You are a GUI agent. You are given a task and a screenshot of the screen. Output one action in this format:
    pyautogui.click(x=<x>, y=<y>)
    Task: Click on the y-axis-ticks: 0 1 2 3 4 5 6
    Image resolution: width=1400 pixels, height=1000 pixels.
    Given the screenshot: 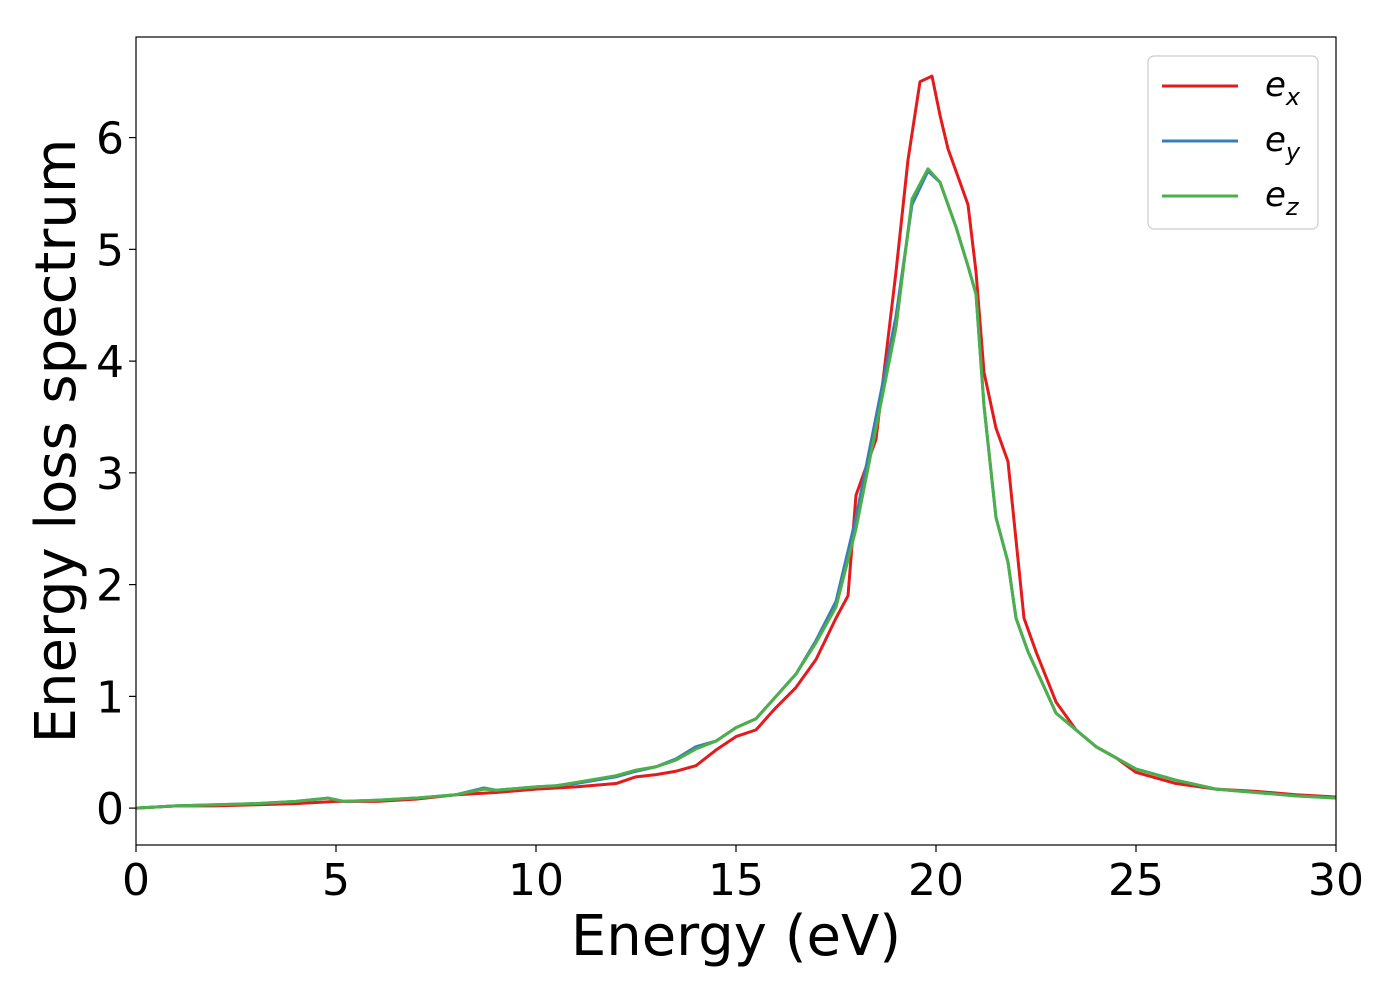 What is the action you would take?
    pyautogui.click(x=116, y=474)
    